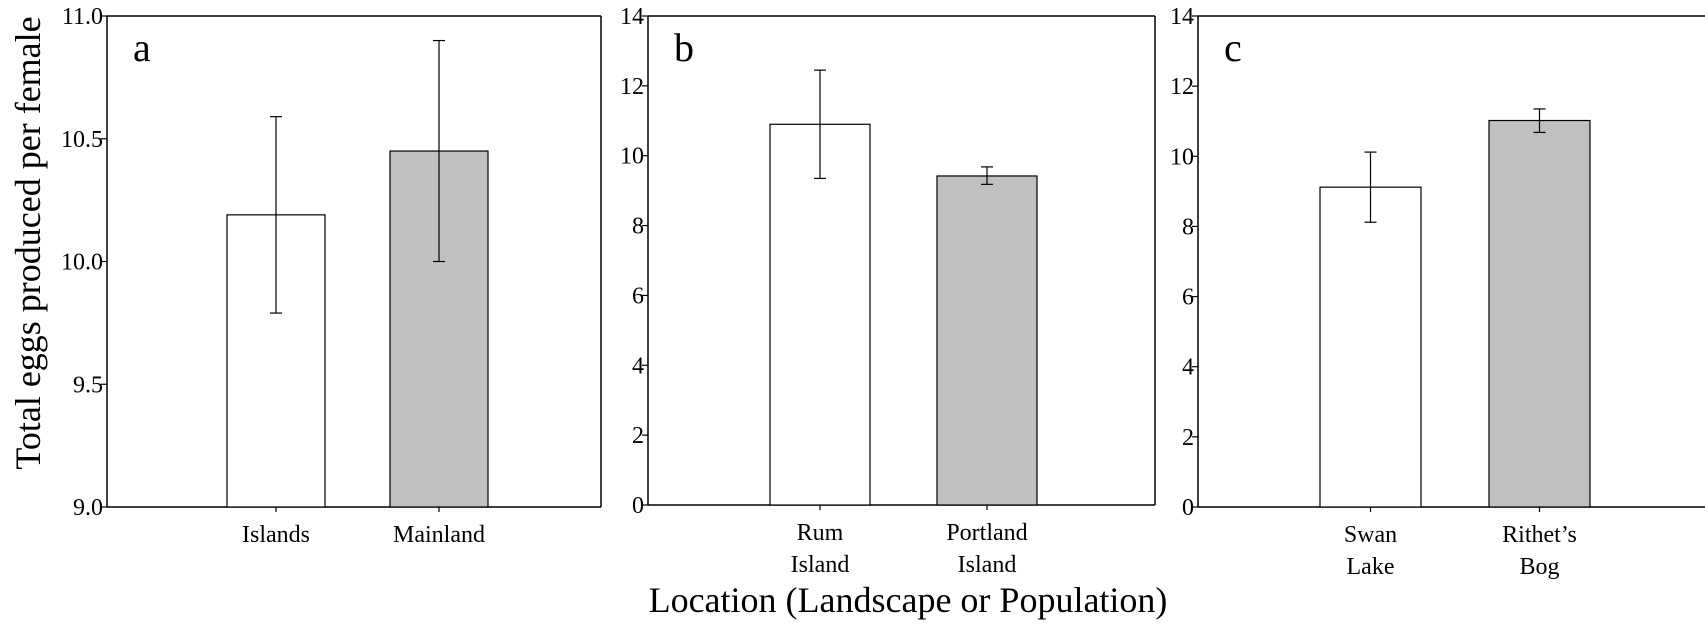  What do you see at coordinates (439, 535) in the screenshot?
I see `x-tick-label: Mainland` at bounding box center [439, 535].